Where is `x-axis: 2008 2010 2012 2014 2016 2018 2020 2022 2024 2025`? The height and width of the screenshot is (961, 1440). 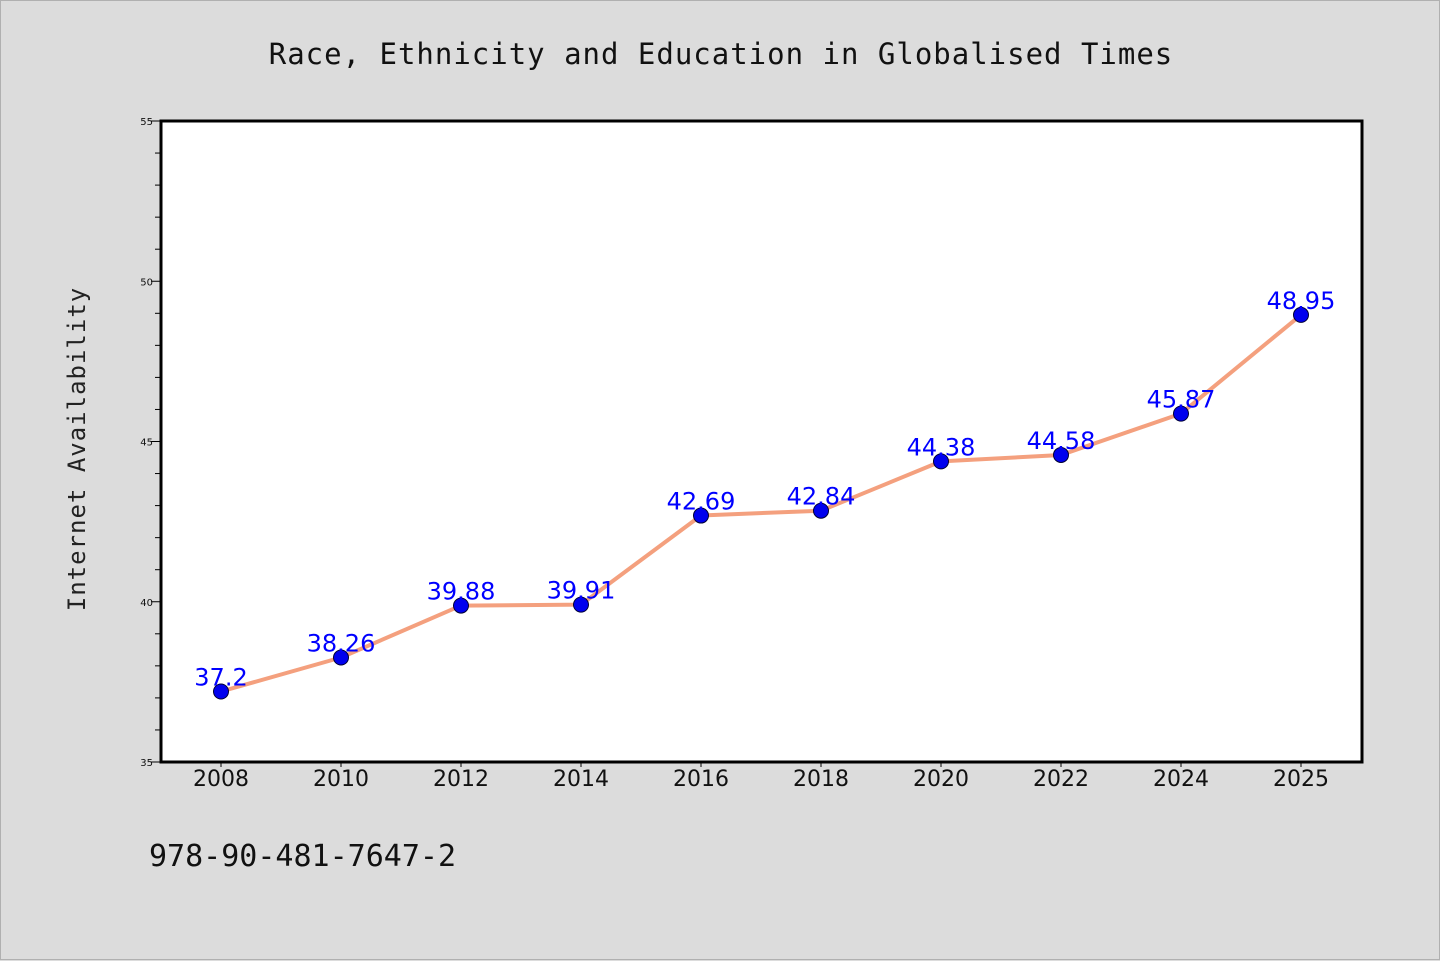
x-axis: 2008 2010 2012 2014 2016 2018 2020 2022 2024 2025 is located at coordinates (761, 777).